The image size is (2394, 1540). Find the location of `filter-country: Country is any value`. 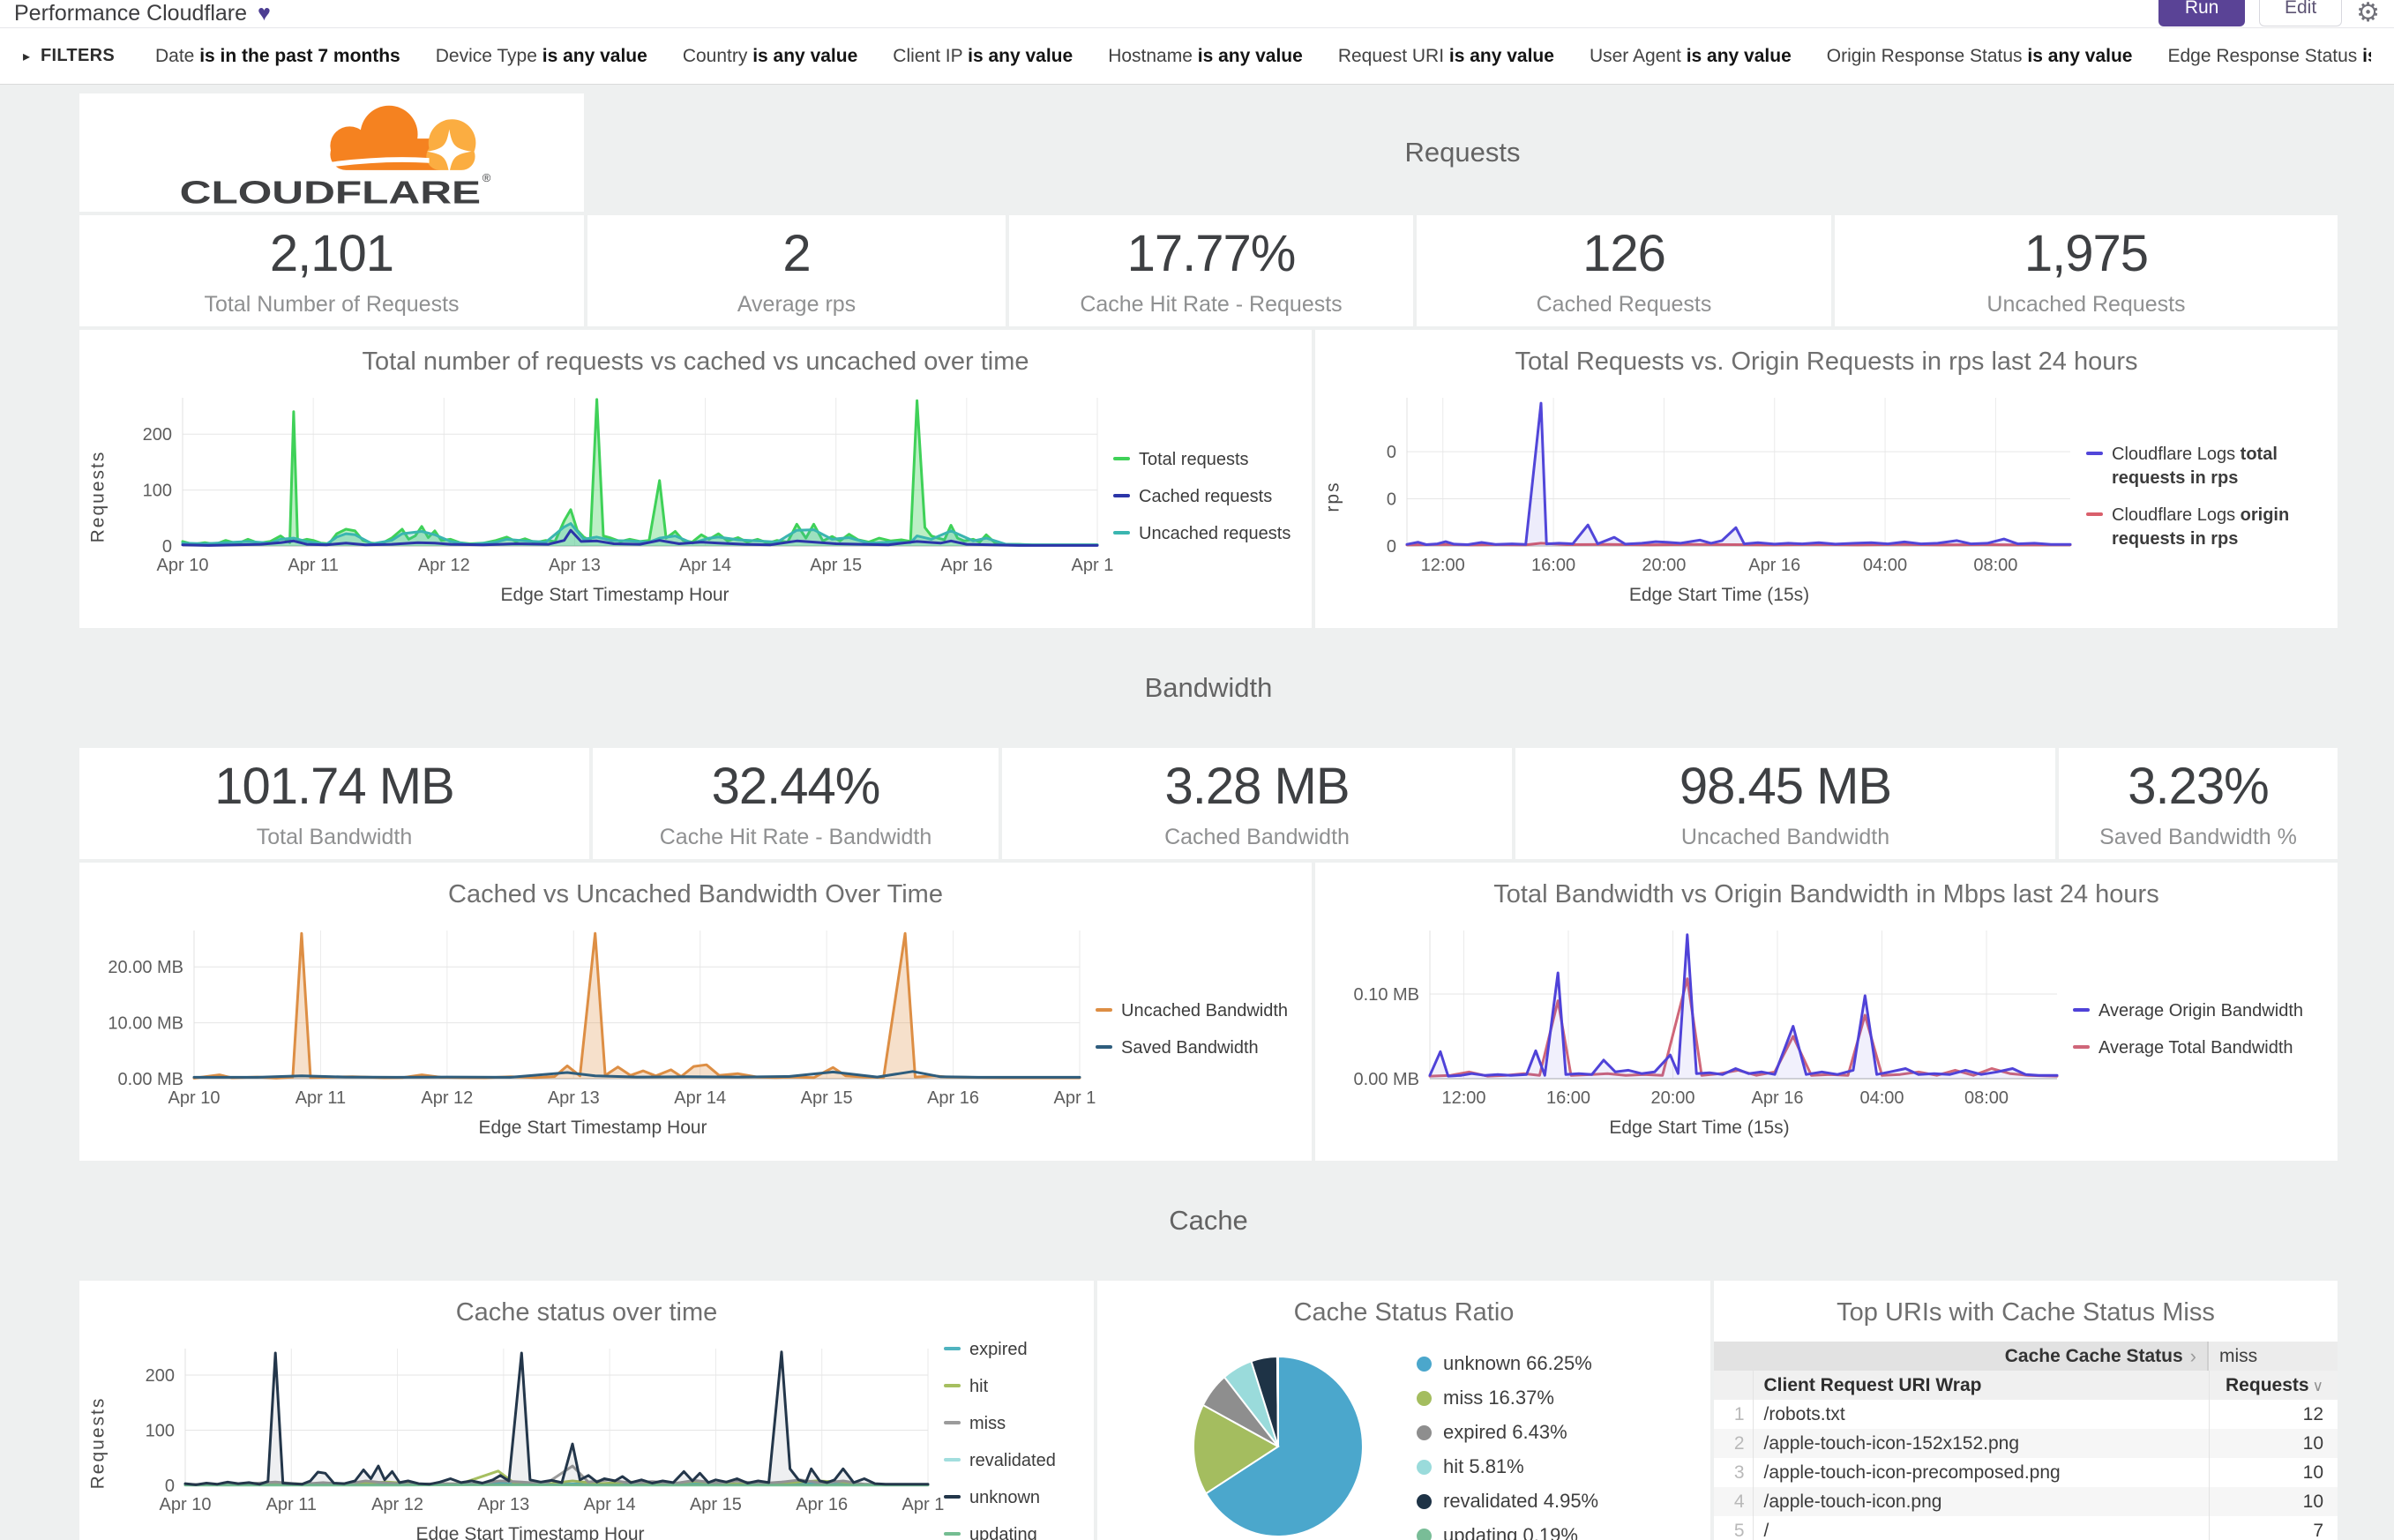

filter-country: Country is any value is located at coordinates (770, 55).